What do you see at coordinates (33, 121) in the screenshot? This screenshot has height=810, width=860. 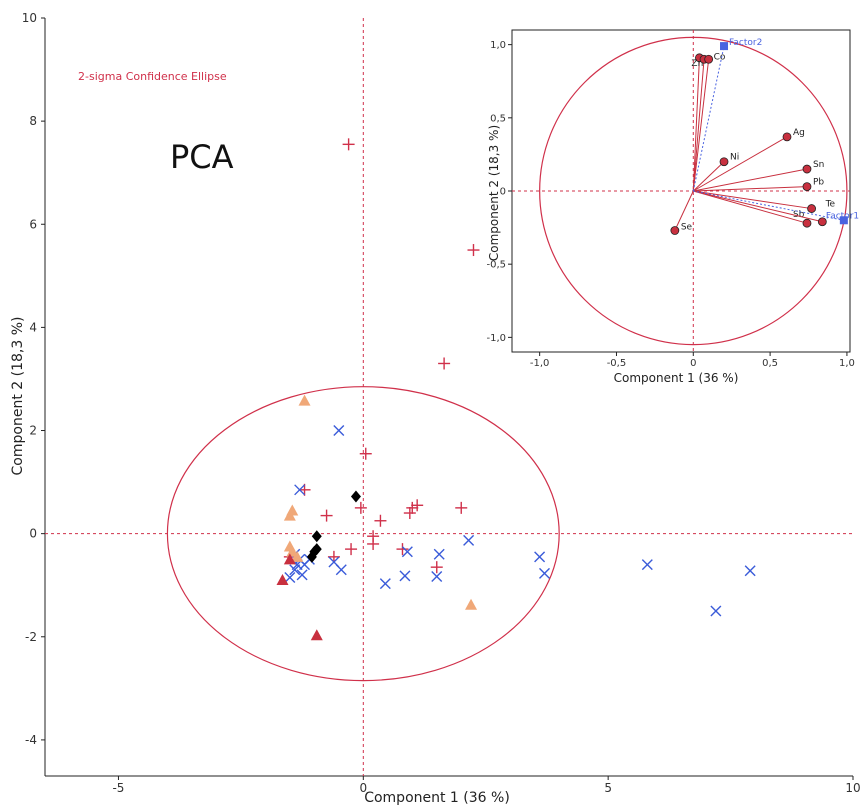 I see `y-tick-label: 8` at bounding box center [33, 121].